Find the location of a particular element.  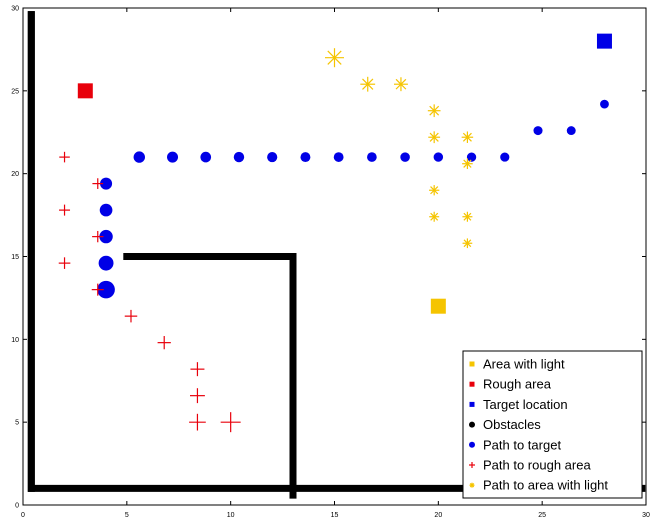

legend-label: Path to area with light is located at coordinates (545, 485).